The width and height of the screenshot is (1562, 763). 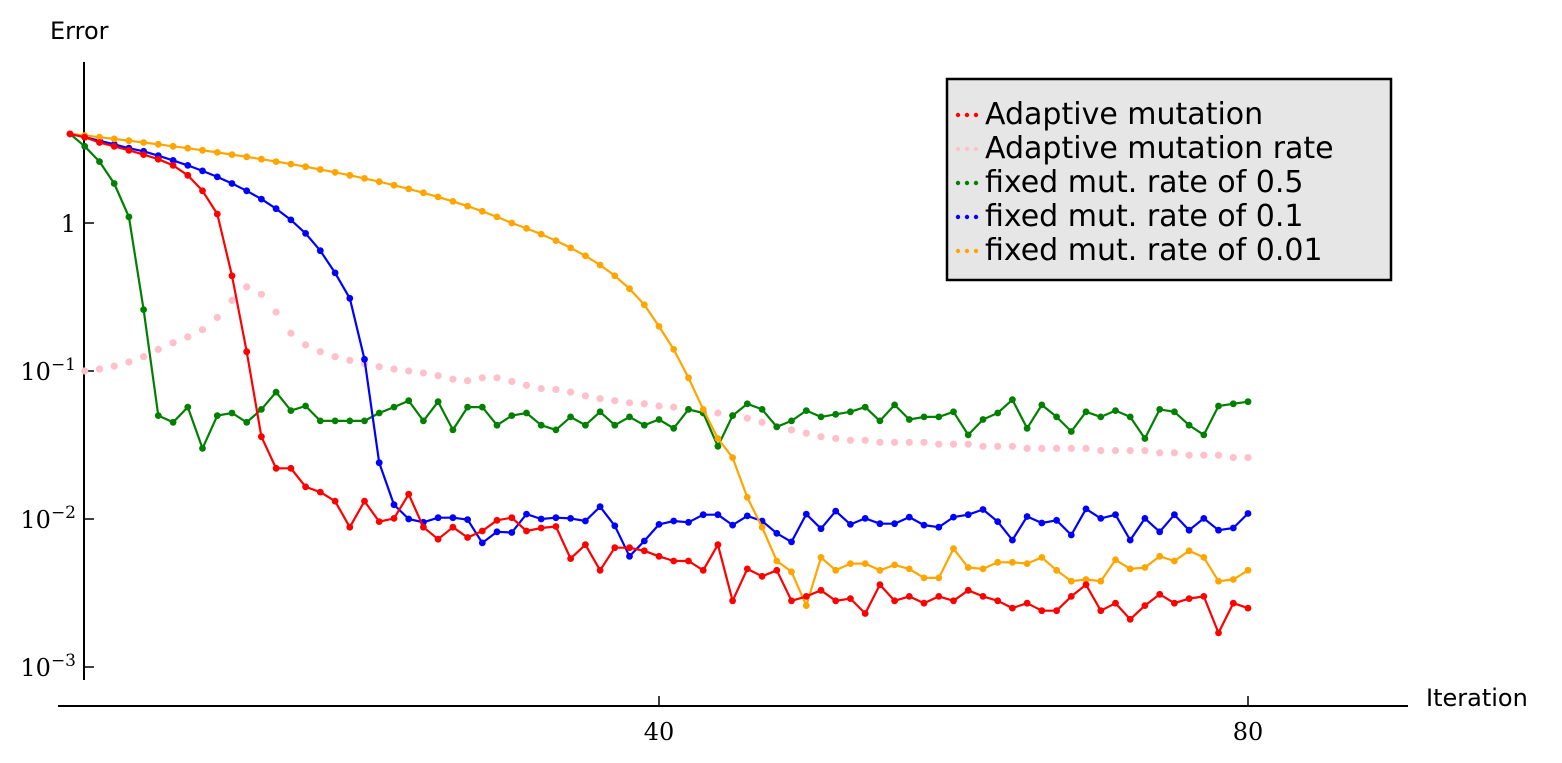 What do you see at coordinates (1144, 216) in the screenshot?
I see `legend-label: fixed mut. rate of 0.1` at bounding box center [1144, 216].